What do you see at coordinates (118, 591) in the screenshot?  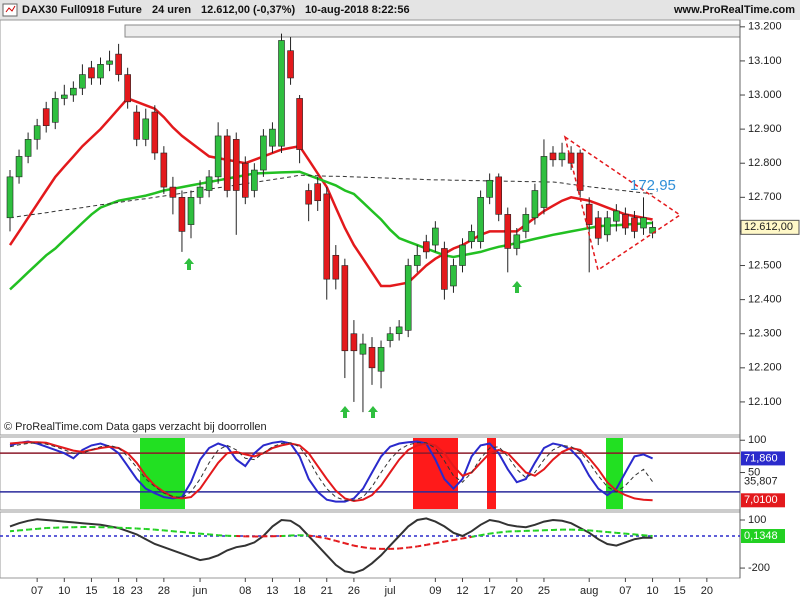 I see `x-tick-label: 18` at bounding box center [118, 591].